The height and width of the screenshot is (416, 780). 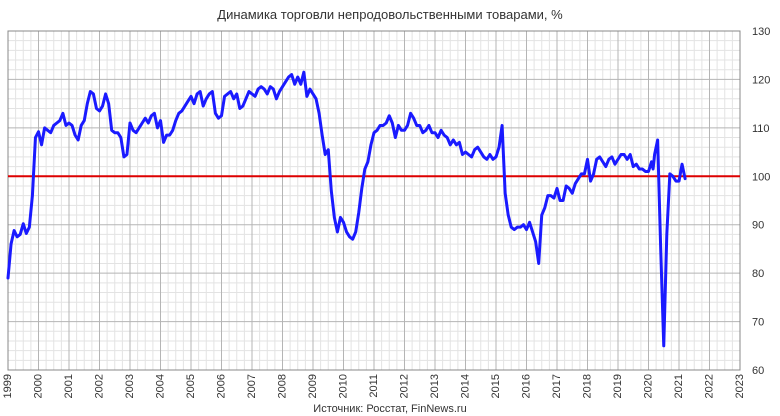 What do you see at coordinates (389, 409) in the screenshot?
I see `chart-source: Источник: Росстат, FinNews.ru` at bounding box center [389, 409].